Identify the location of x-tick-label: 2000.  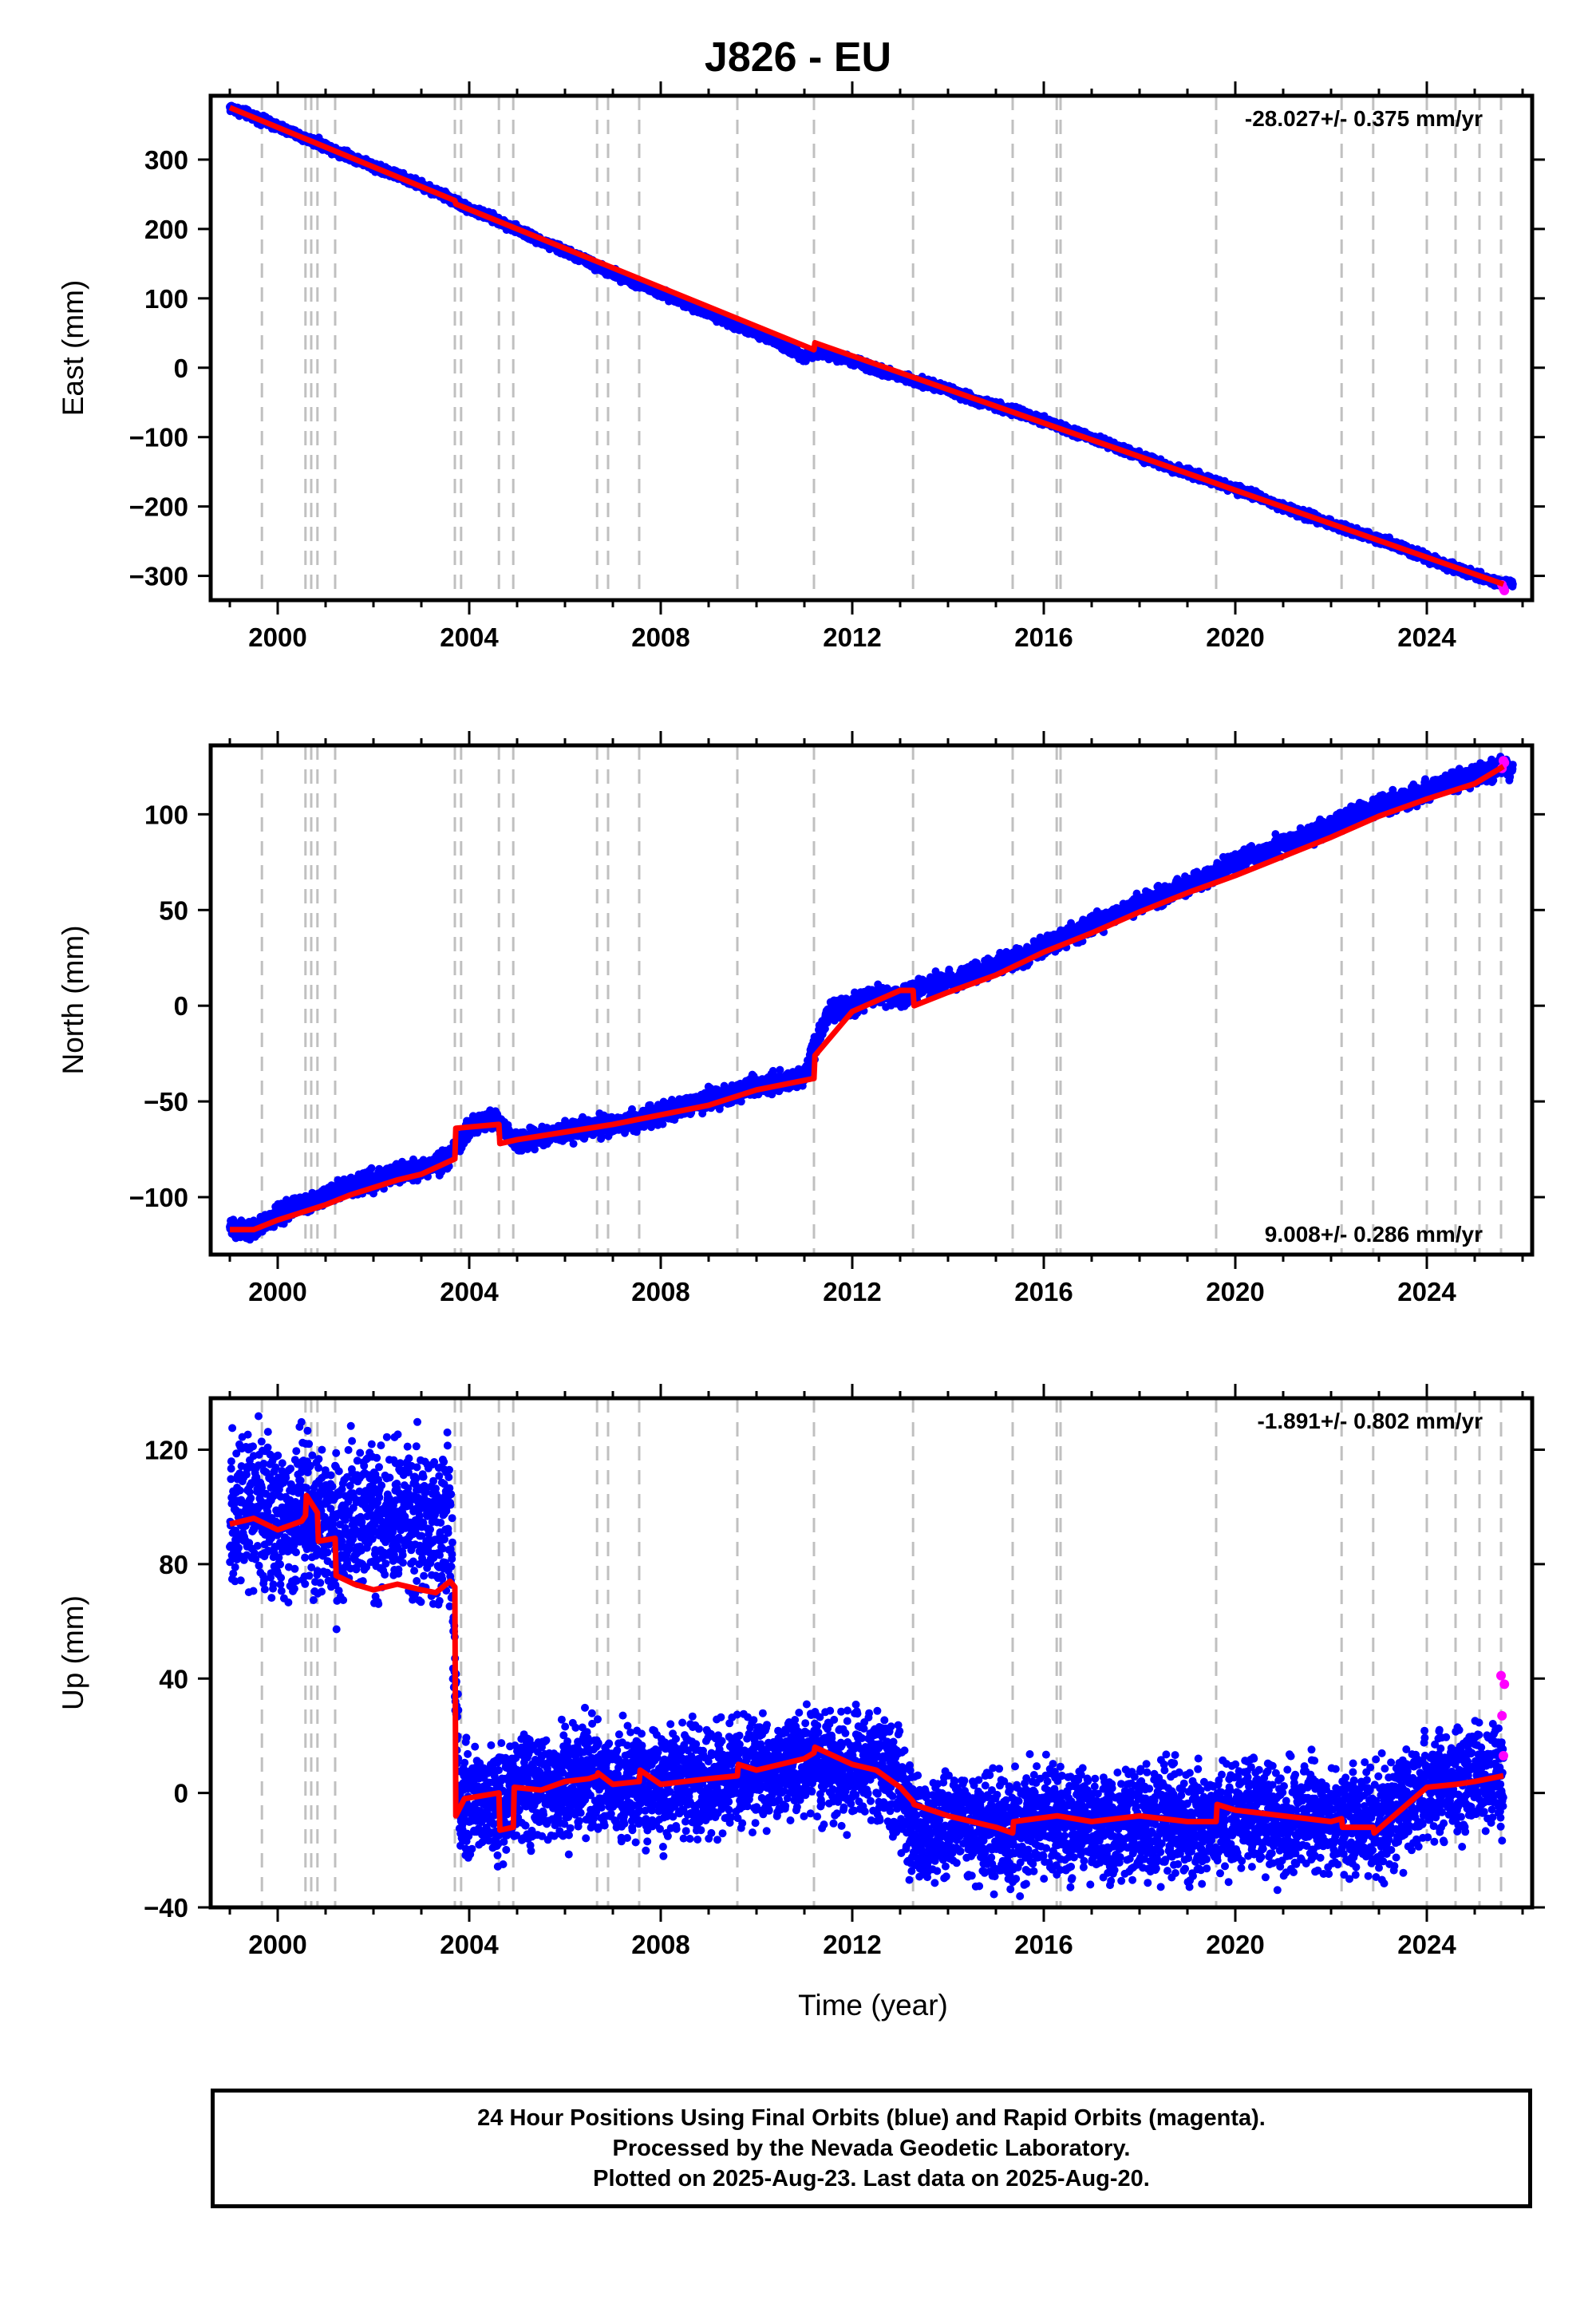
(277, 637).